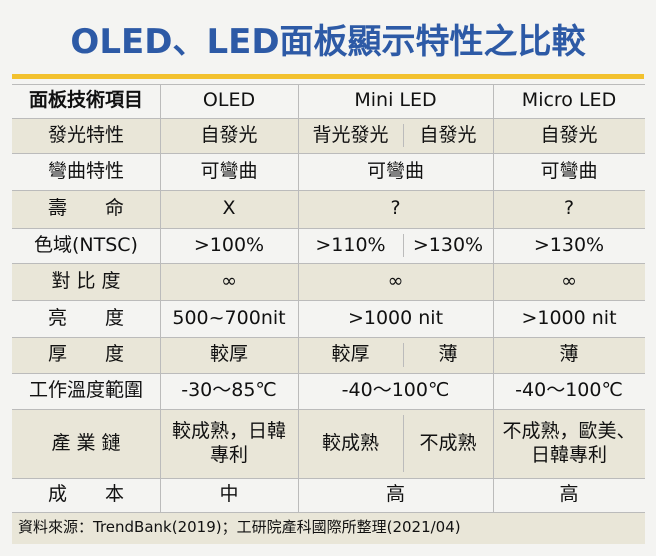 The width and height of the screenshot is (656, 556). I want to click on table-cell: 背光發光, so click(350, 134).